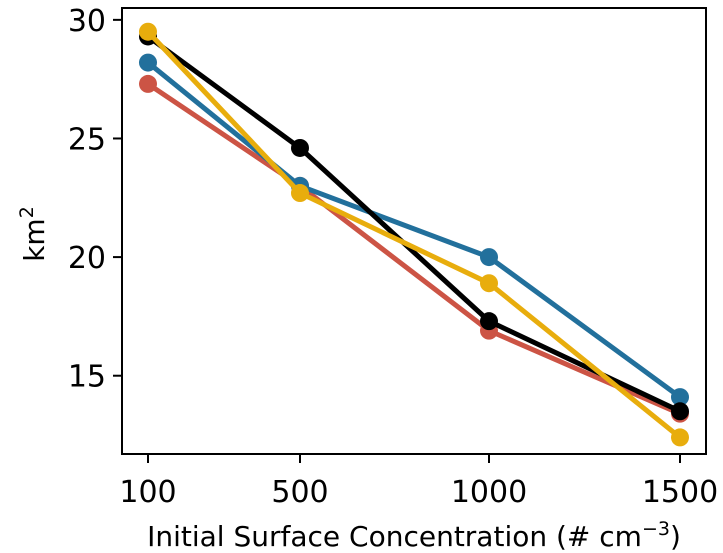 The width and height of the screenshot is (723, 553). Describe the element at coordinates (87, 258) in the screenshot. I see `y-tick-label-20: 20` at that location.